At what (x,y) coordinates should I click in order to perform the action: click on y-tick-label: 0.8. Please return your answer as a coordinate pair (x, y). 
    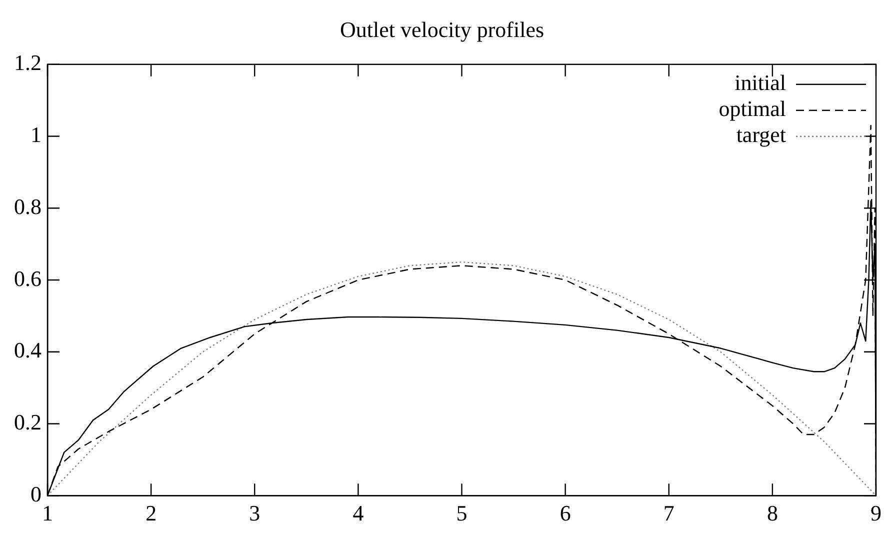
    Looking at the image, I should click on (28, 206).